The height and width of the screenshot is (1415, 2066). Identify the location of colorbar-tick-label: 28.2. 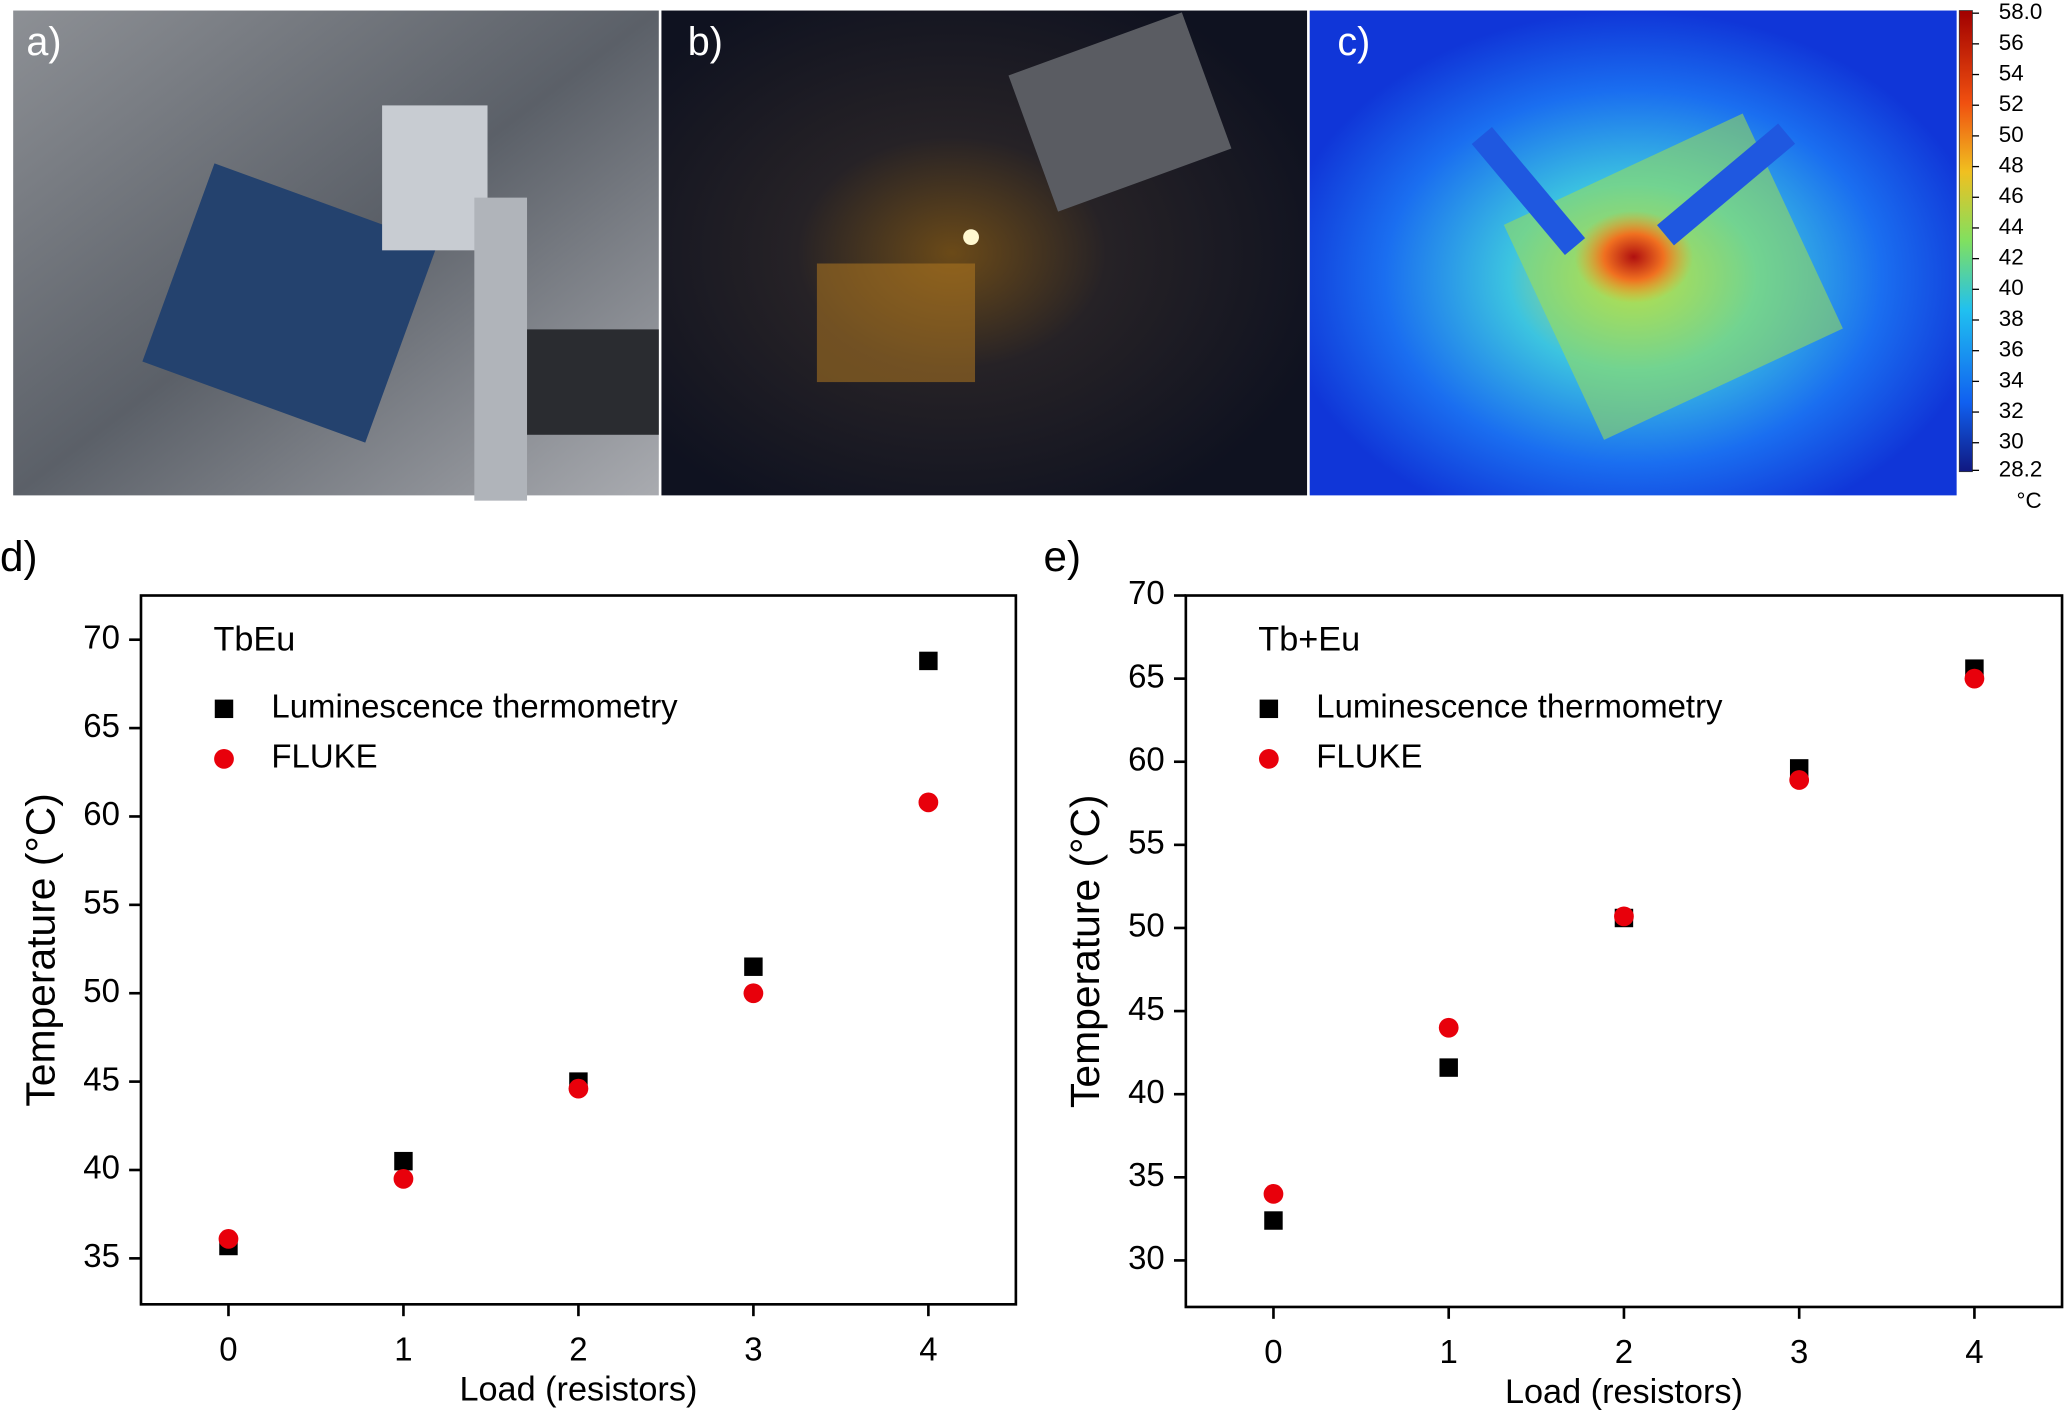
(2021, 468).